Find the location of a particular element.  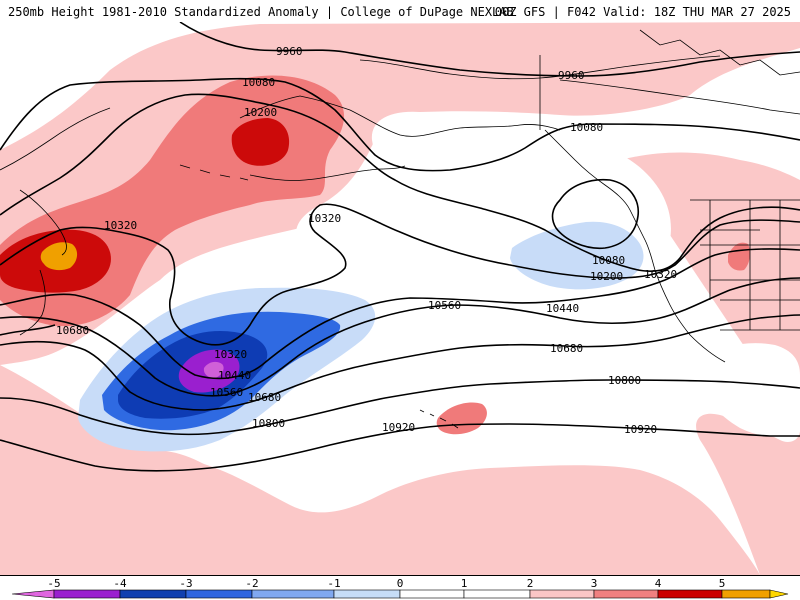

positive-anomaly-4sd is located at coordinates (59, 256).